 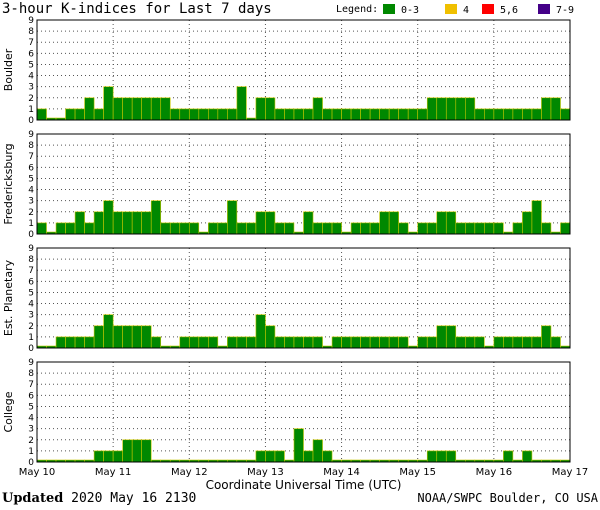 What do you see at coordinates (113, 472) in the screenshot?
I see `x-tick-label: May 11` at bounding box center [113, 472].